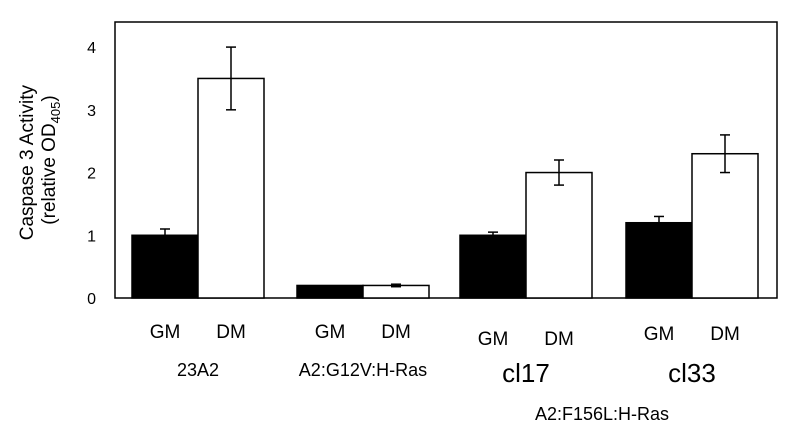 The image size is (787, 433). Describe the element at coordinates (725, 225) in the screenshot. I see `bar-cl33-DM` at that location.